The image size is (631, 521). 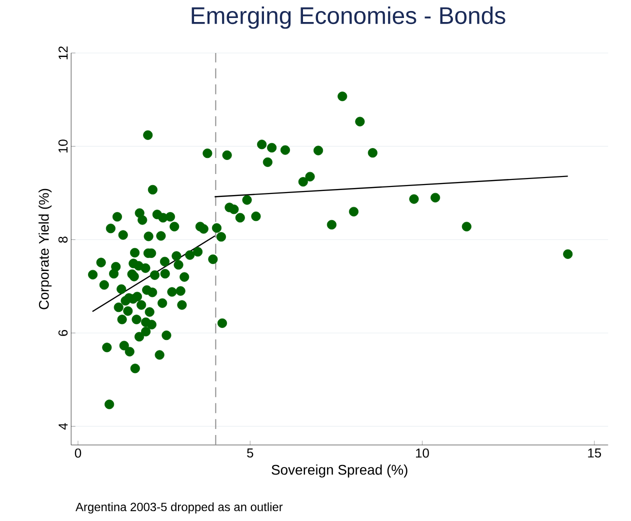 I want to click on y-tick-label: 12, so click(x=63, y=53).